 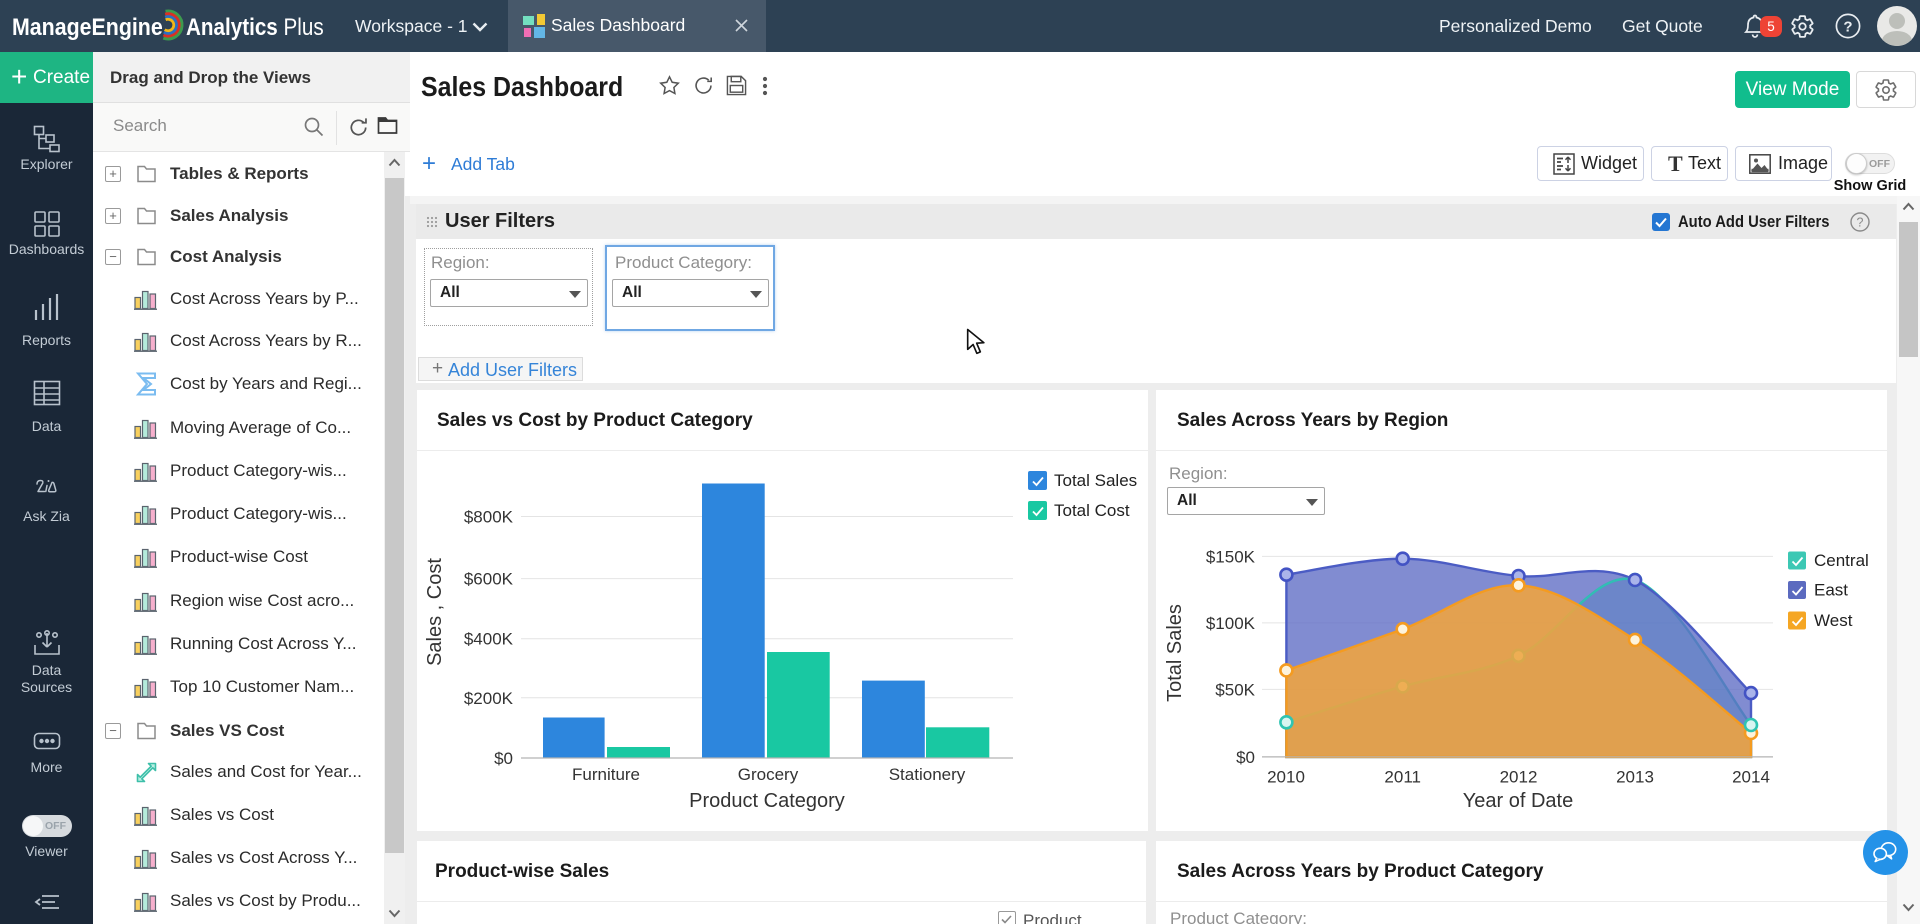 What do you see at coordinates (435, 612) in the screenshot?
I see `svg-text: Sales , Cost` at bounding box center [435, 612].